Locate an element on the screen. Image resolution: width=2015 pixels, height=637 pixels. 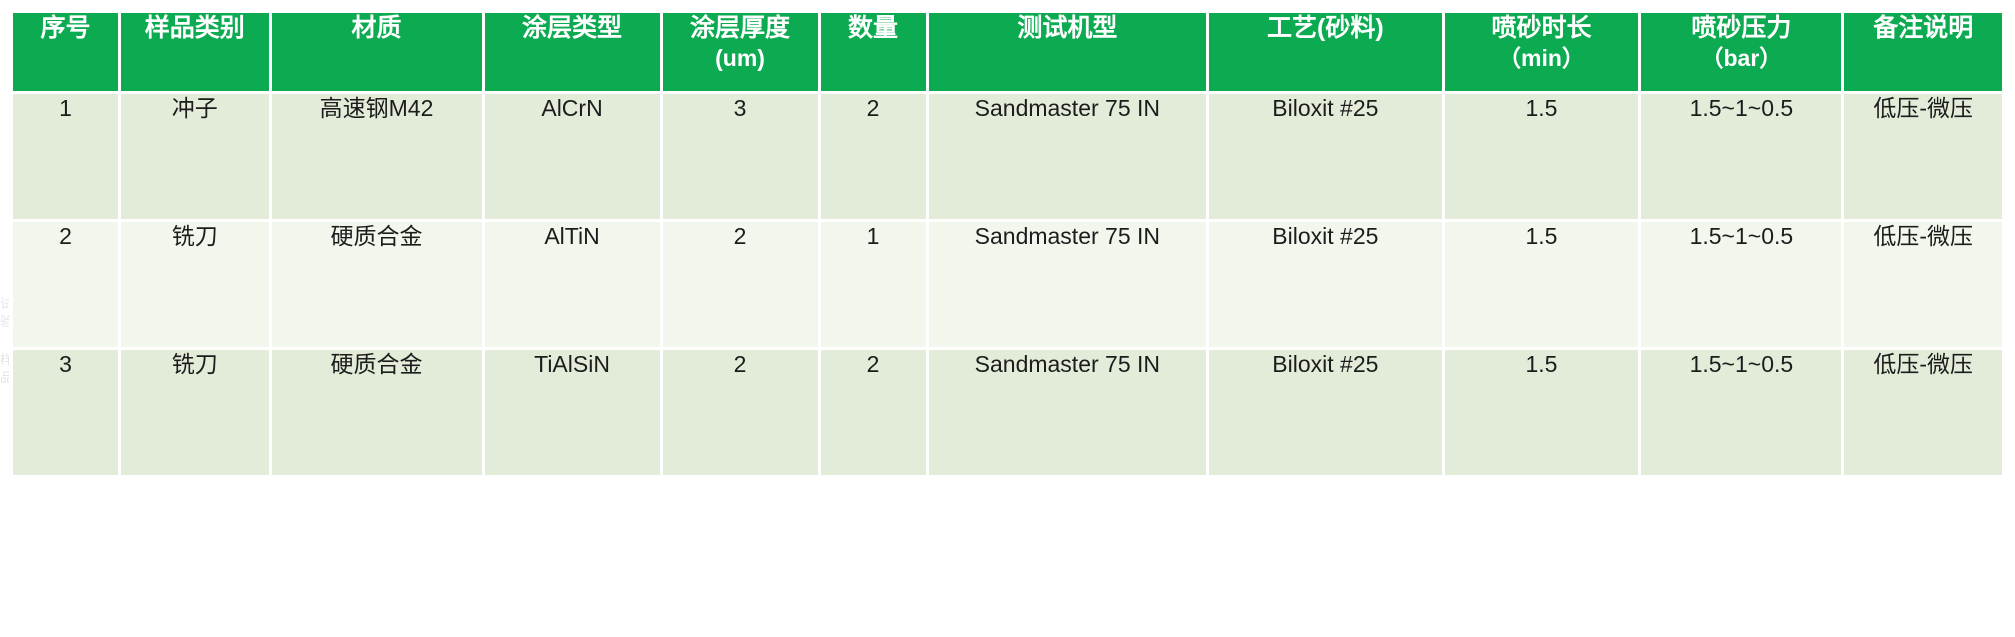
column-header-quantity: 数量 is located at coordinates (873, 52).